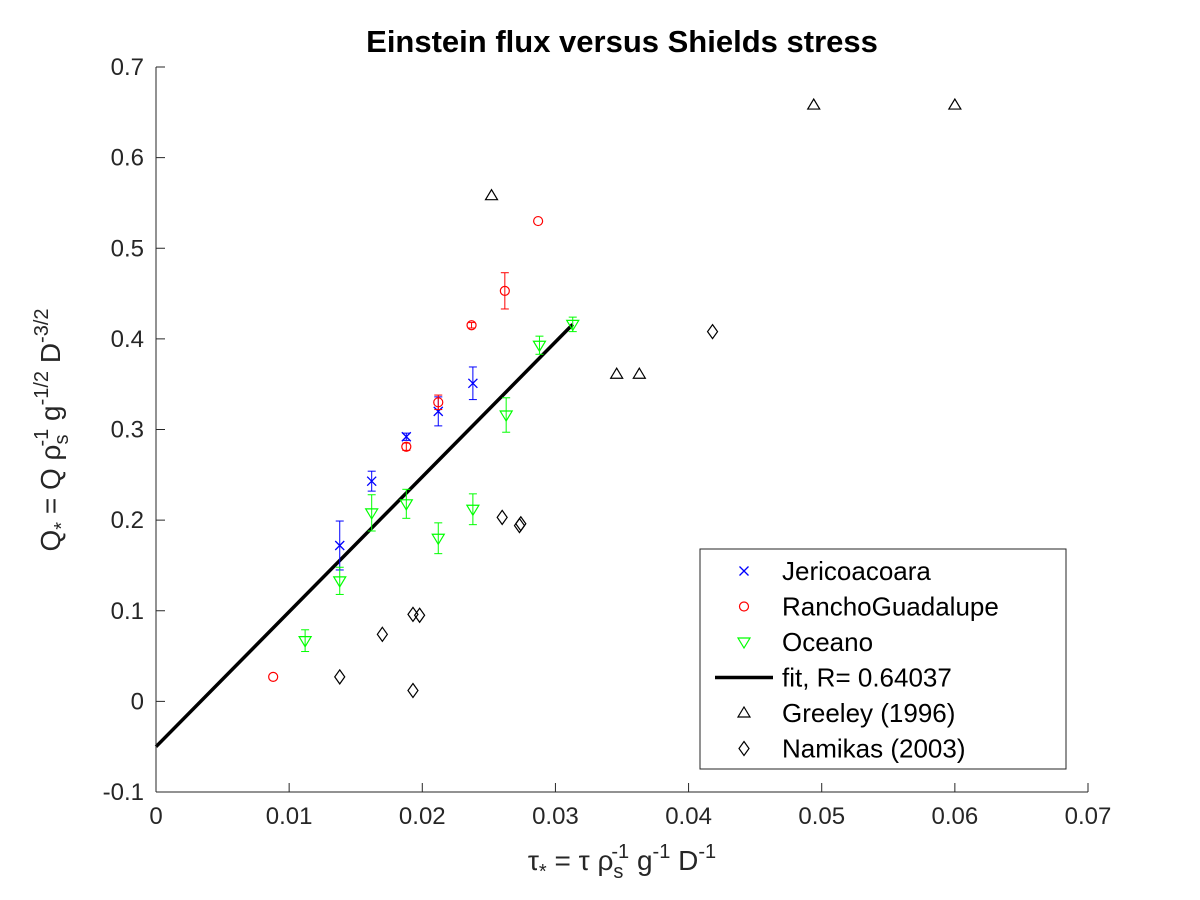 This screenshot has height=900, width=1200. Describe the element at coordinates (827, 642) in the screenshot. I see `legend-label: Oceano` at that location.